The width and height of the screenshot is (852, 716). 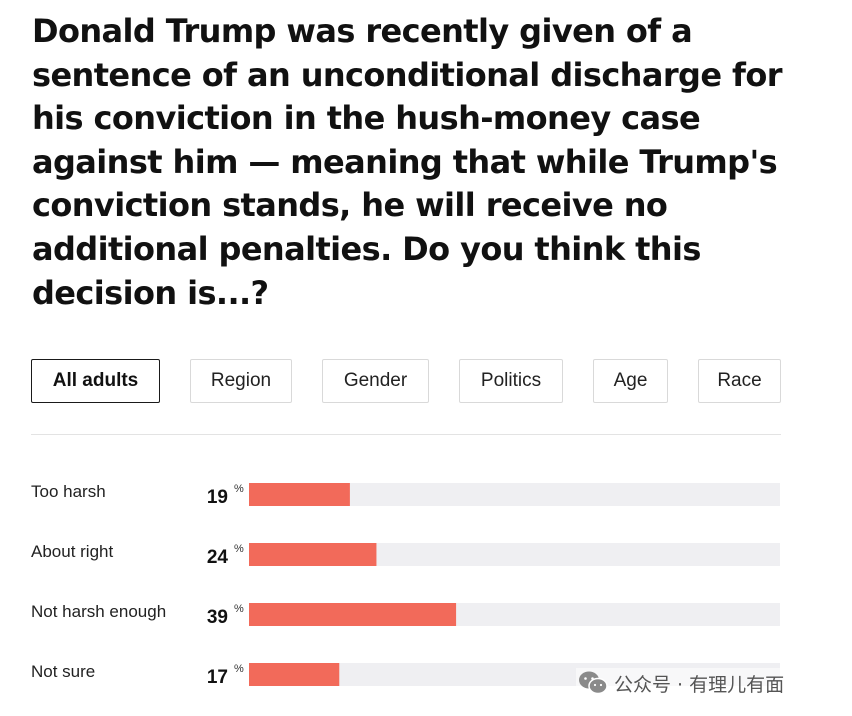 What do you see at coordinates (511, 381) in the screenshot?
I see `tab-politics: Politics` at bounding box center [511, 381].